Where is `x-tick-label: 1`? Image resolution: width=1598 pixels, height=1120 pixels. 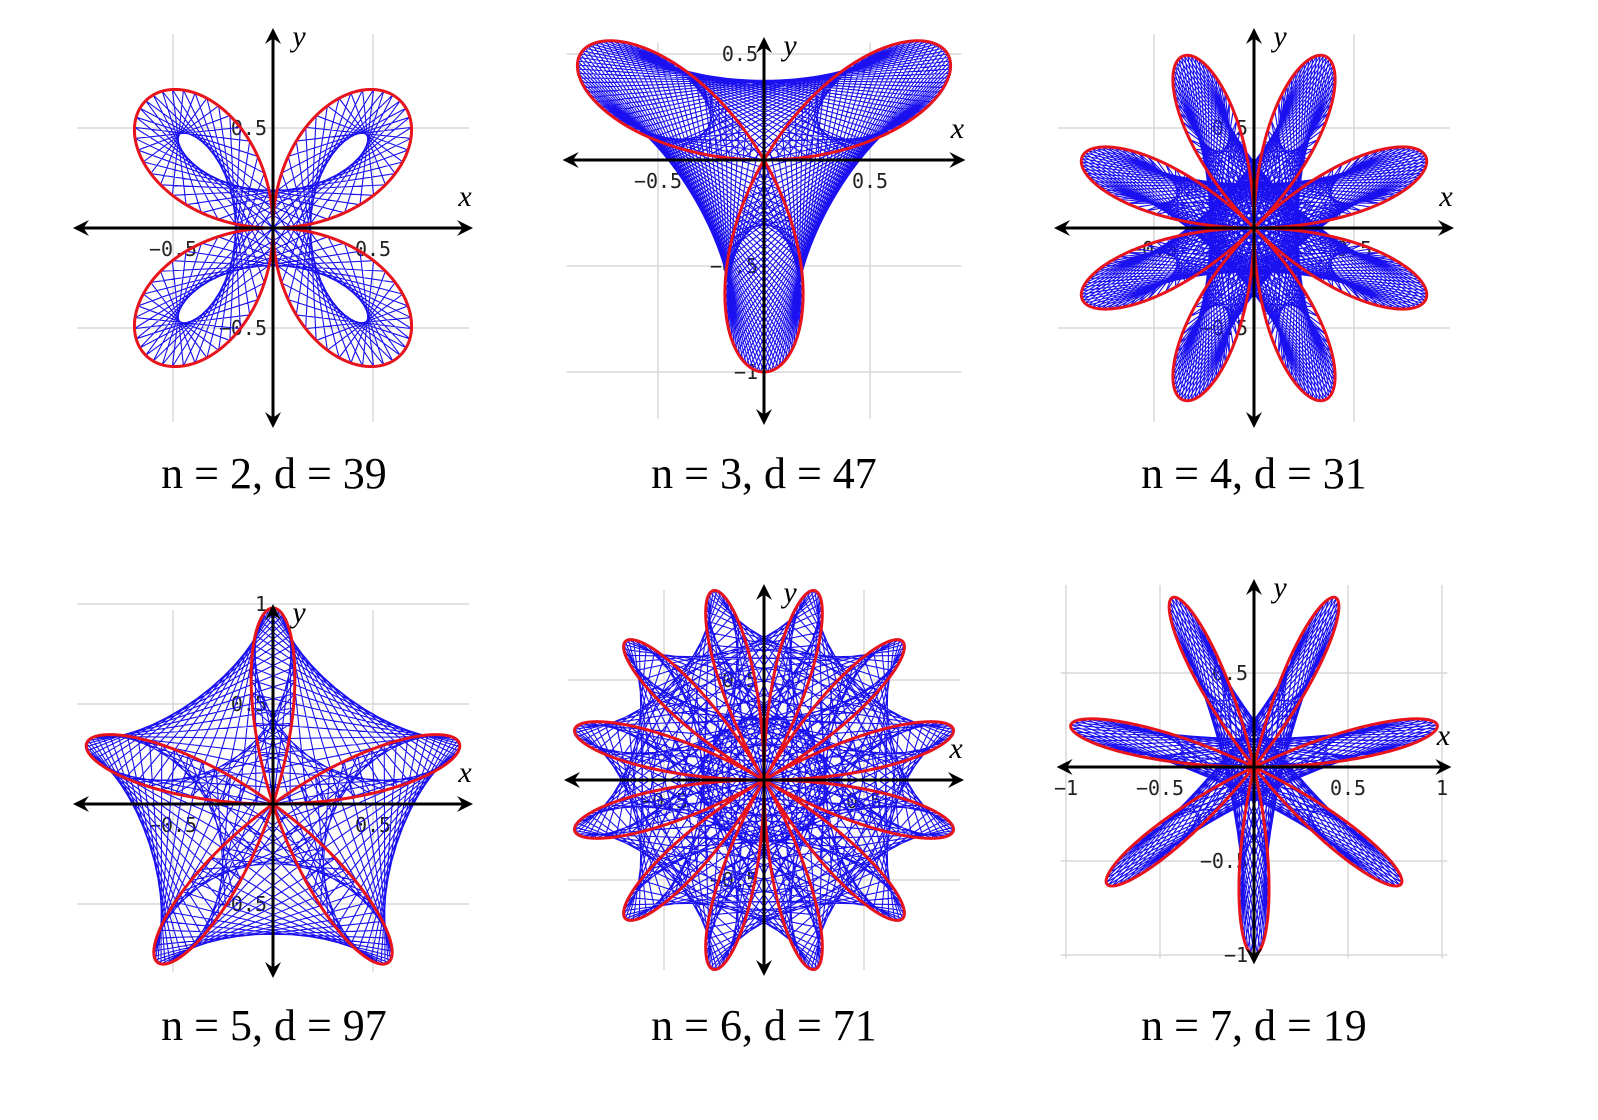 x-tick-label: 1 is located at coordinates (1442, 788).